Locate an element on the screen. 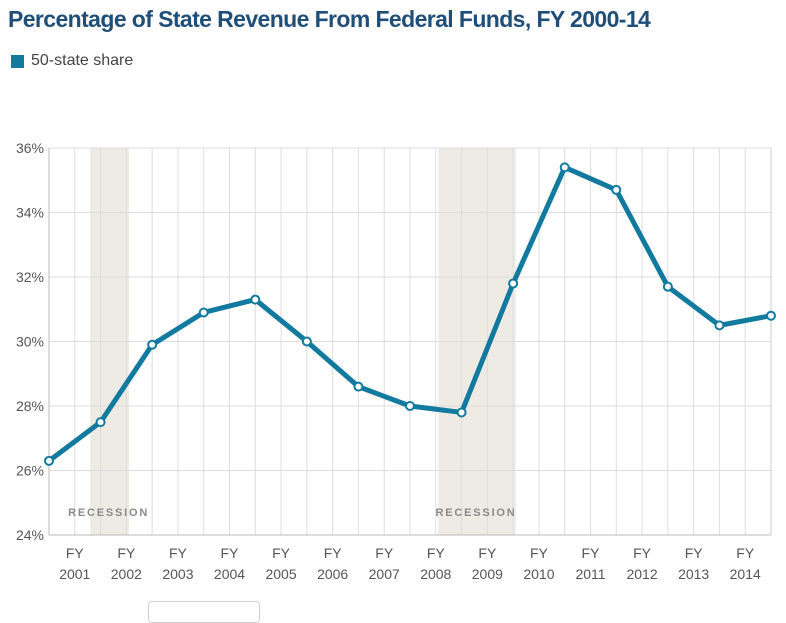  bottom-control is located at coordinates (204, 612).